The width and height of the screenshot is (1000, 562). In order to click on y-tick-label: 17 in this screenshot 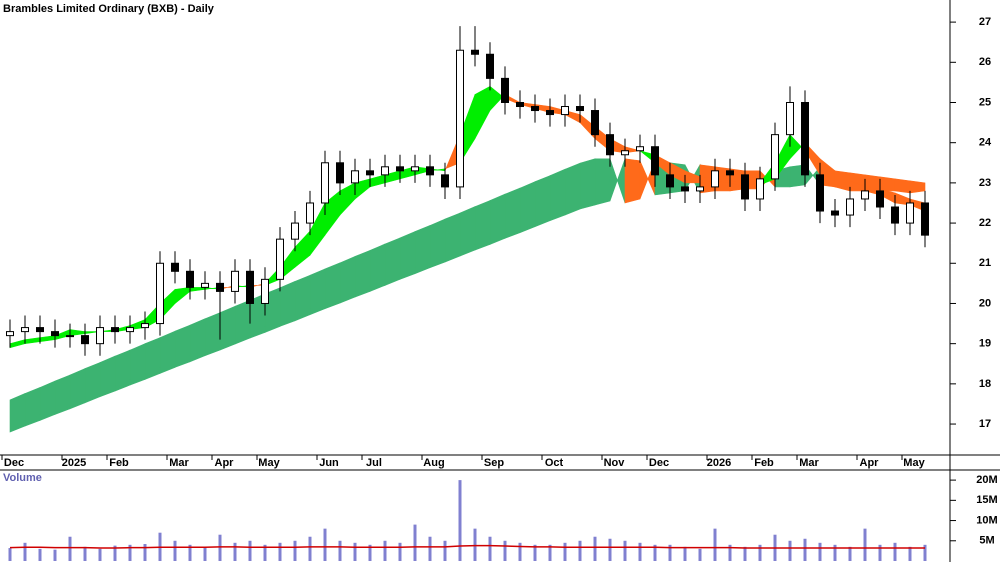, I will do `click(985, 424)`.